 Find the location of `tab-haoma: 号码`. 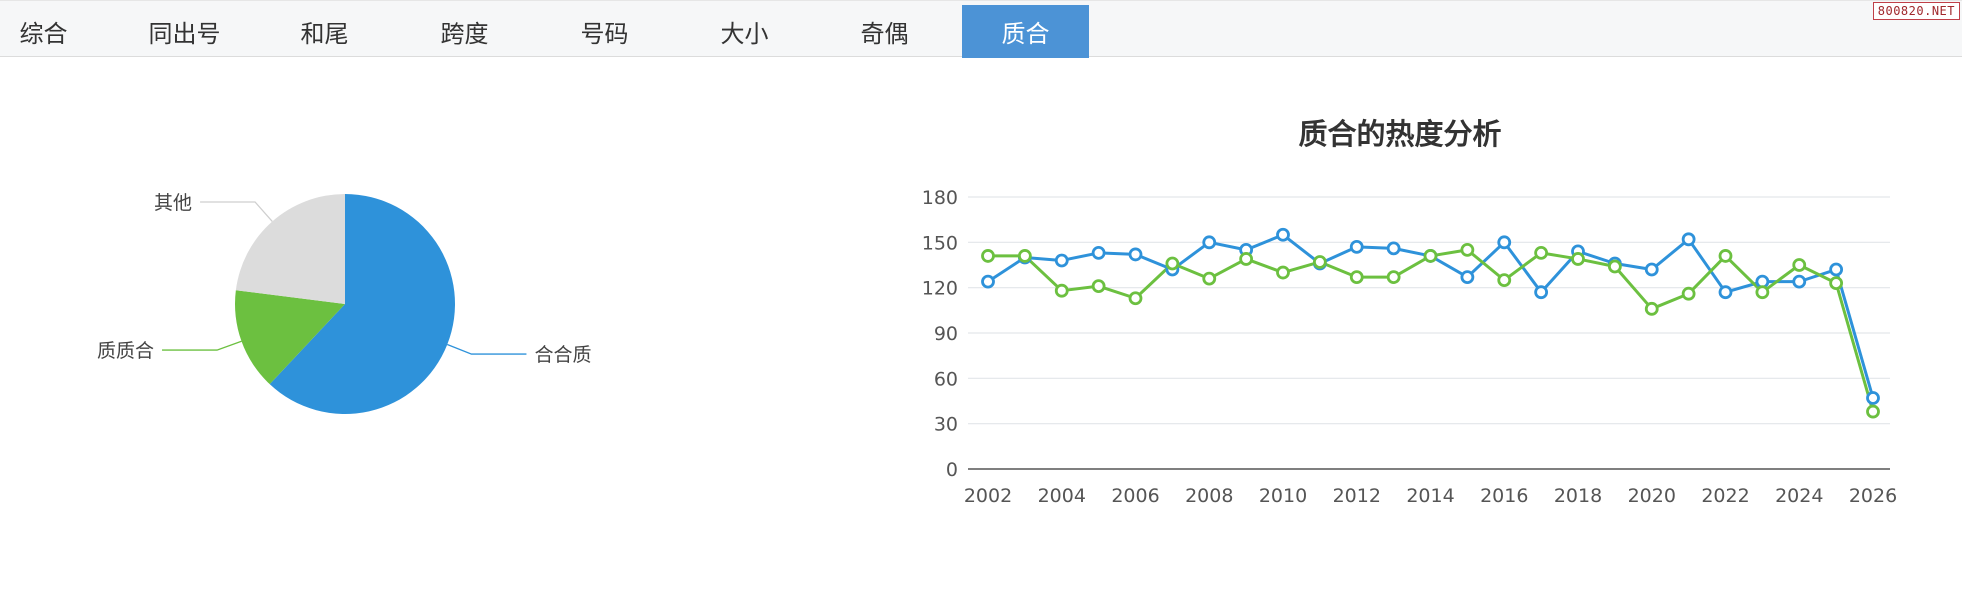

tab-haoma: 号码 is located at coordinates (604, 34).